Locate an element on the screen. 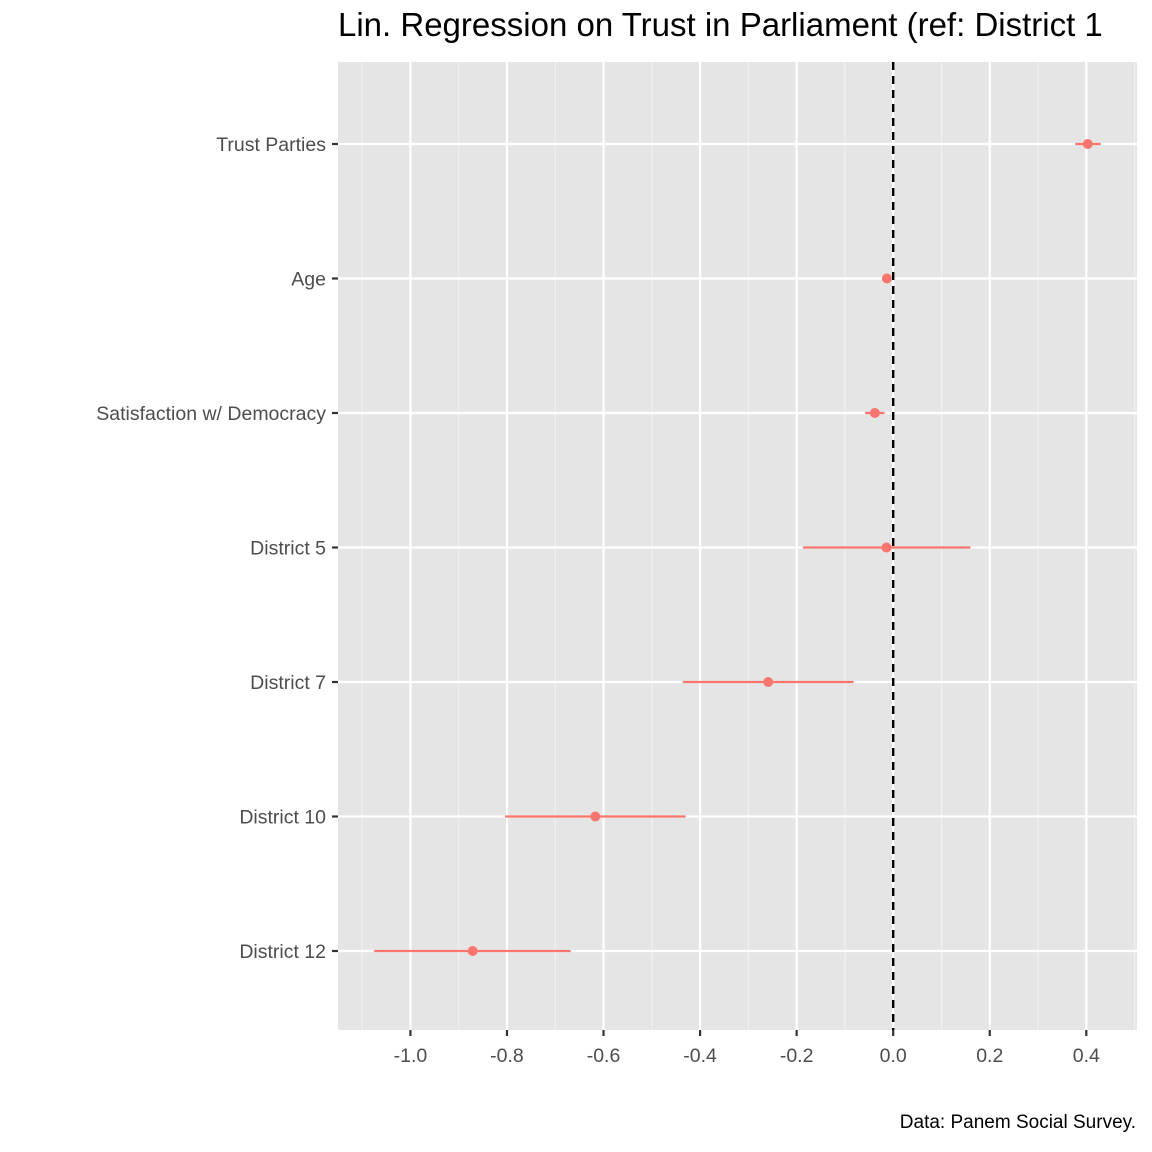 This screenshot has height=1152, width=1152. y-tick-label: District 12 is located at coordinates (282, 952).